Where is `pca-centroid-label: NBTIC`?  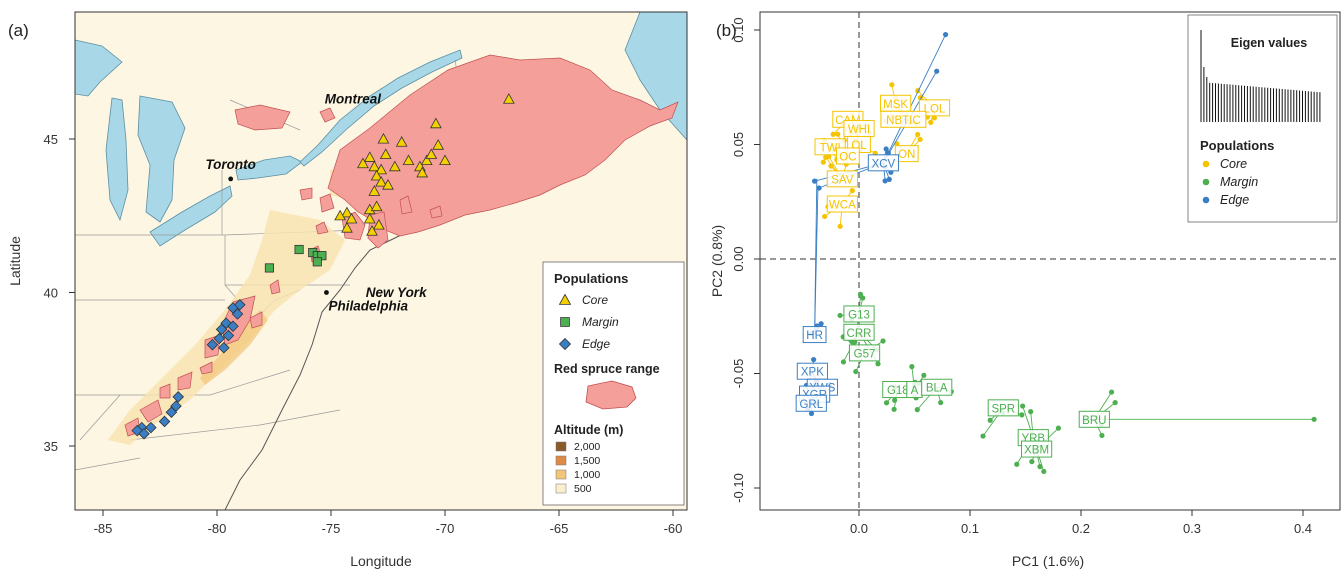
pca-centroid-label: NBTIC is located at coordinates (903, 121).